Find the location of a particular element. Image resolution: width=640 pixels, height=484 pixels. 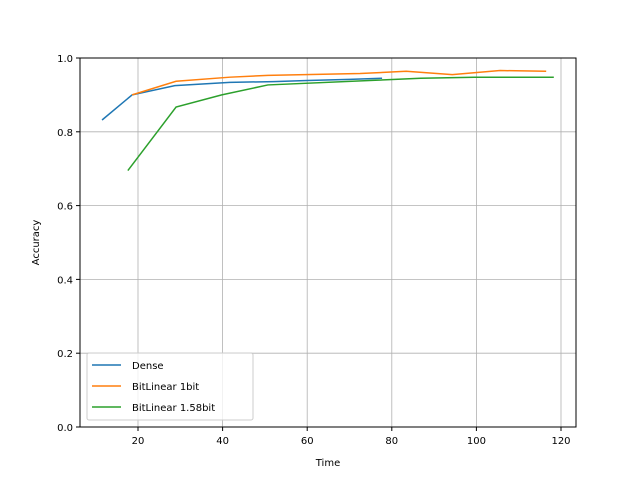

svg-text: 1.0 is located at coordinates (65, 59).